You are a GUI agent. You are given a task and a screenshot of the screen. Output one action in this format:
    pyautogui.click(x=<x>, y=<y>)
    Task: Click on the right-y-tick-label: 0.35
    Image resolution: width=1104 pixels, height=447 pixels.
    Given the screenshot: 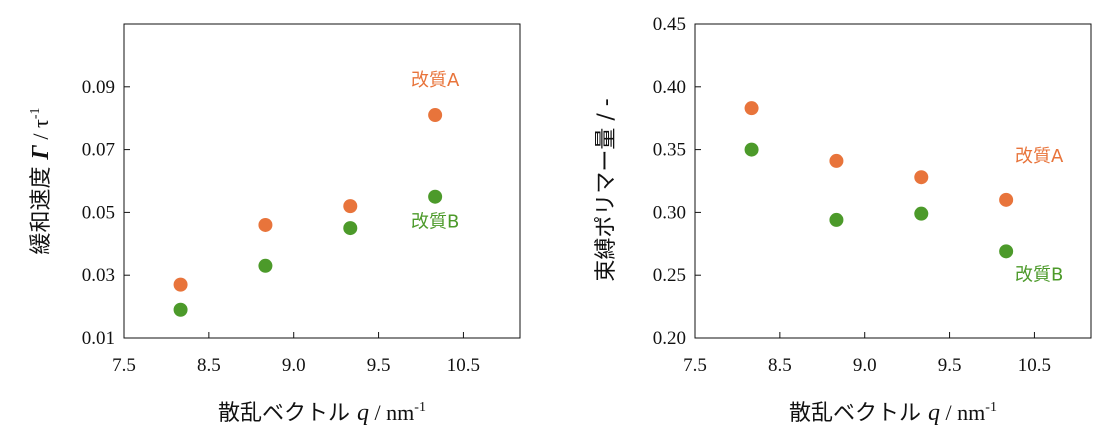 What is the action you would take?
    pyautogui.click(x=669, y=150)
    